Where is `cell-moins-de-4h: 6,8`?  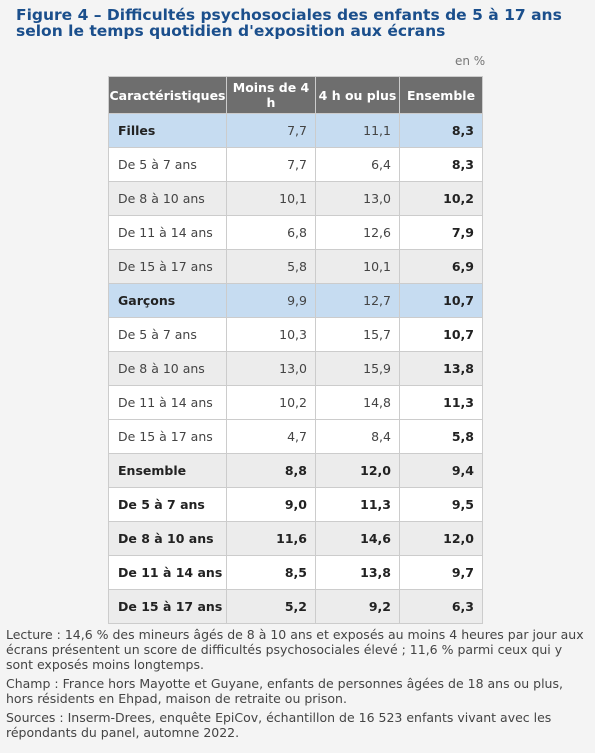 cell-moins-de-4h: 6,8 is located at coordinates (271, 232).